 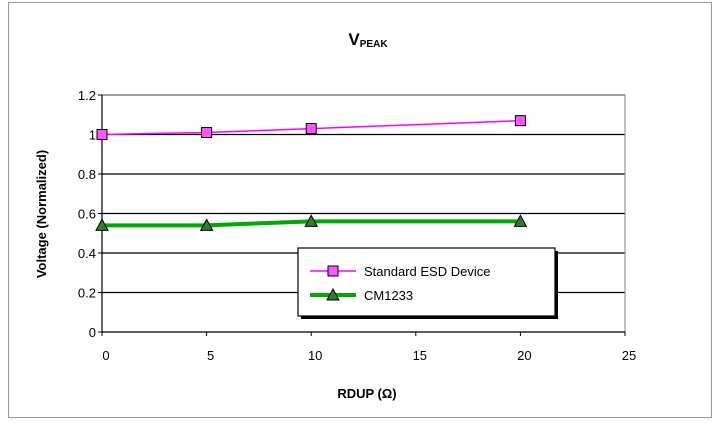 I want to click on y-tick-label-5: 1, so click(x=92, y=135).